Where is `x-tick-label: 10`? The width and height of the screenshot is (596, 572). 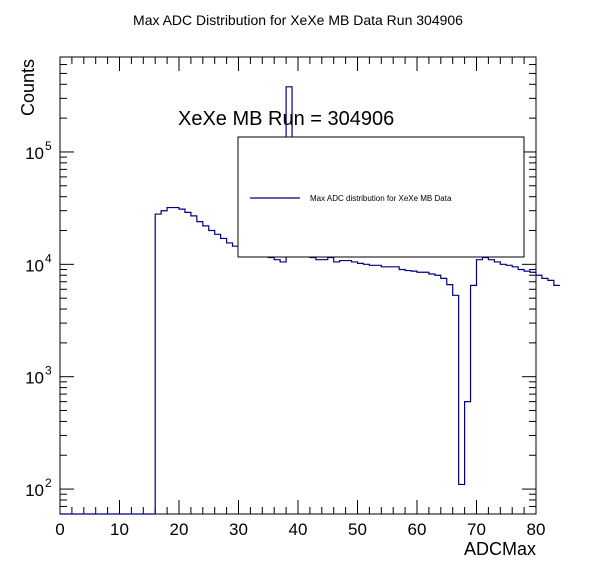 x-tick-label: 10 is located at coordinates (119, 529).